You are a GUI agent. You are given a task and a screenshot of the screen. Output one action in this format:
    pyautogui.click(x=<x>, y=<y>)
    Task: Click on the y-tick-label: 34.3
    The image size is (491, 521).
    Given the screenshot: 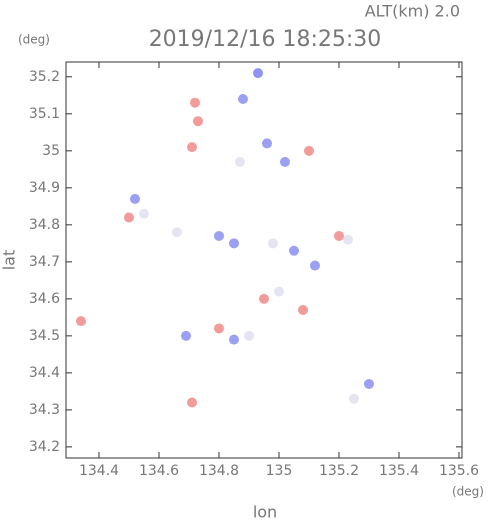 What is the action you would take?
    pyautogui.click(x=44, y=410)
    